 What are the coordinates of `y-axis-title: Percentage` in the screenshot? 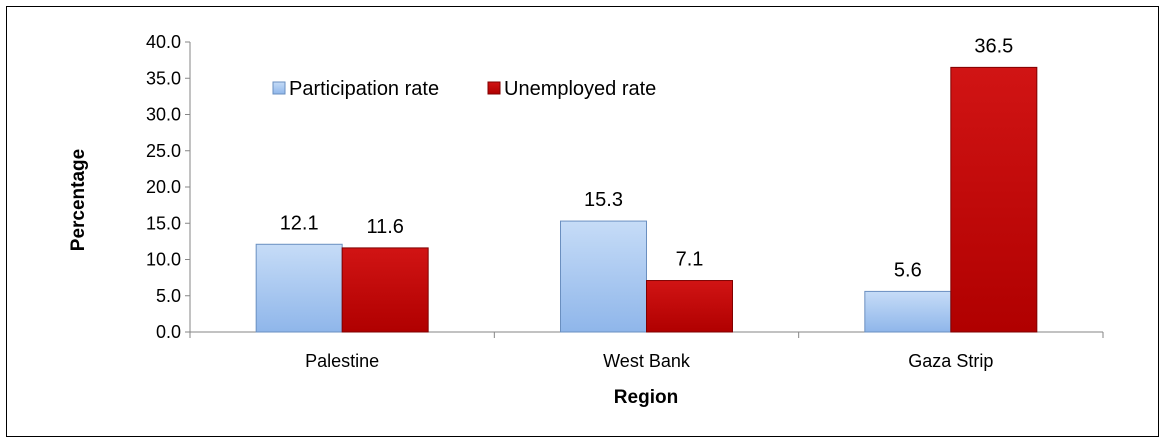 It's located at (78, 200).